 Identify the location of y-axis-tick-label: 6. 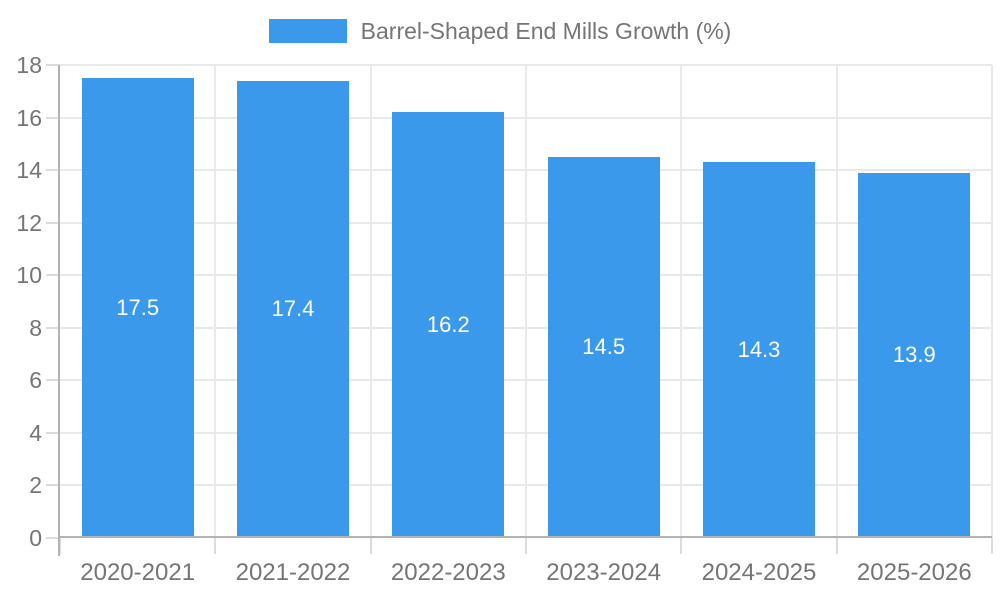
(35, 380).